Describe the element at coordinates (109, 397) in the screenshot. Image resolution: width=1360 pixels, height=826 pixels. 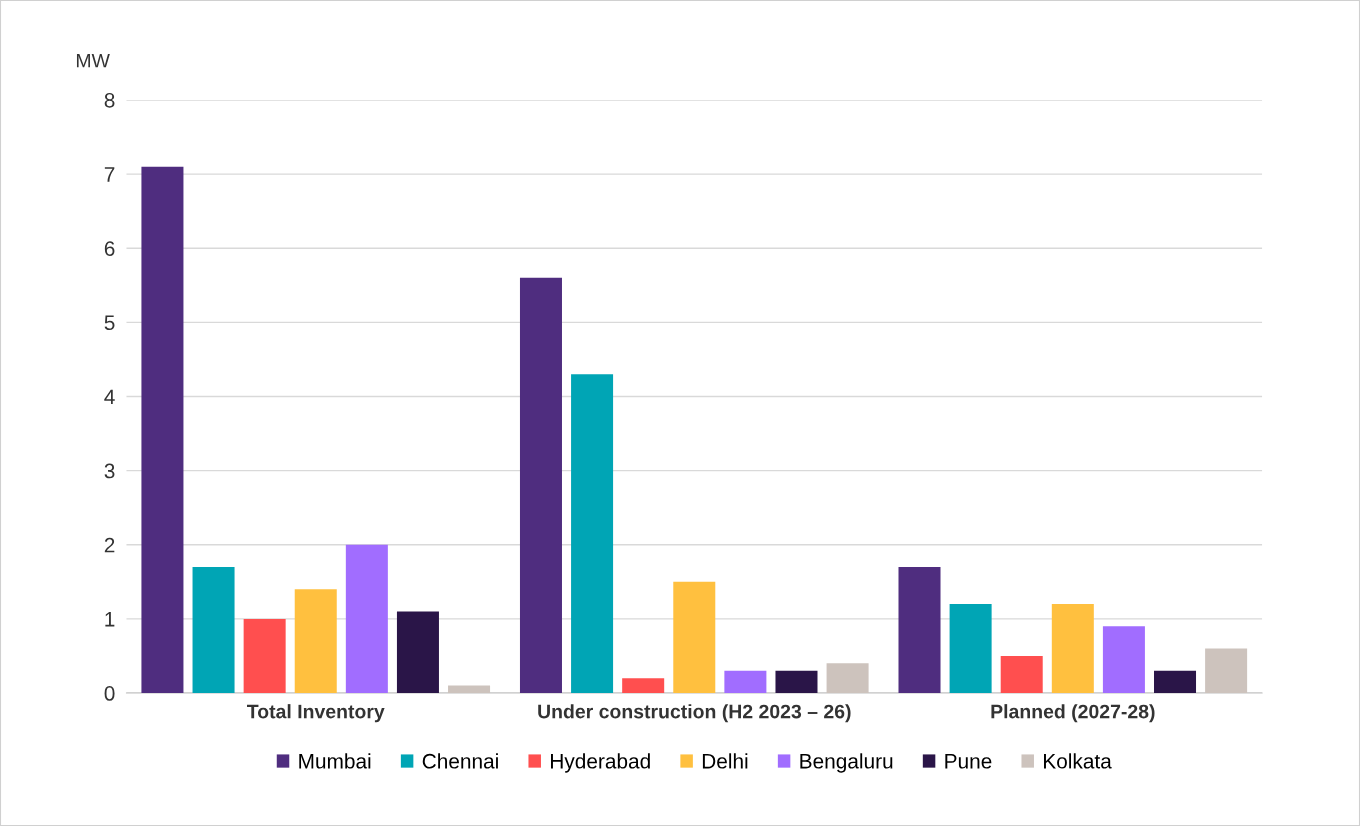
I see `y-tick-label: 4` at that location.